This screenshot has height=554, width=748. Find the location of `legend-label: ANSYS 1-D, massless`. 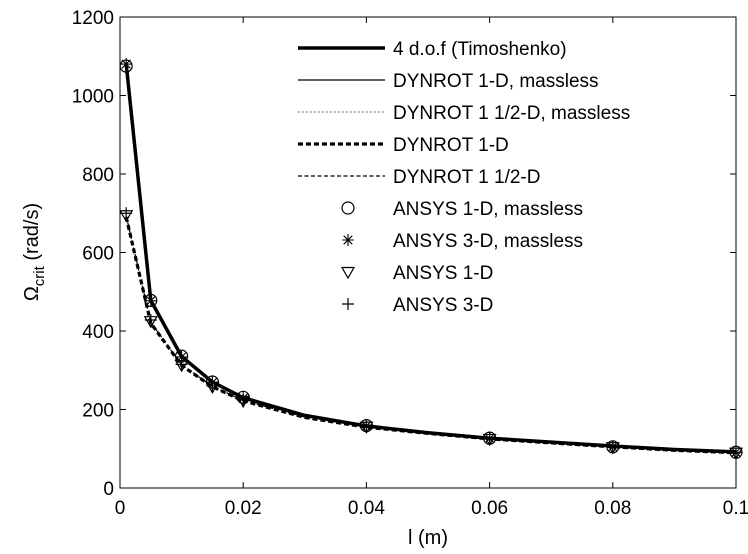

legend-label: ANSYS 1-D, massless is located at coordinates (488, 209).